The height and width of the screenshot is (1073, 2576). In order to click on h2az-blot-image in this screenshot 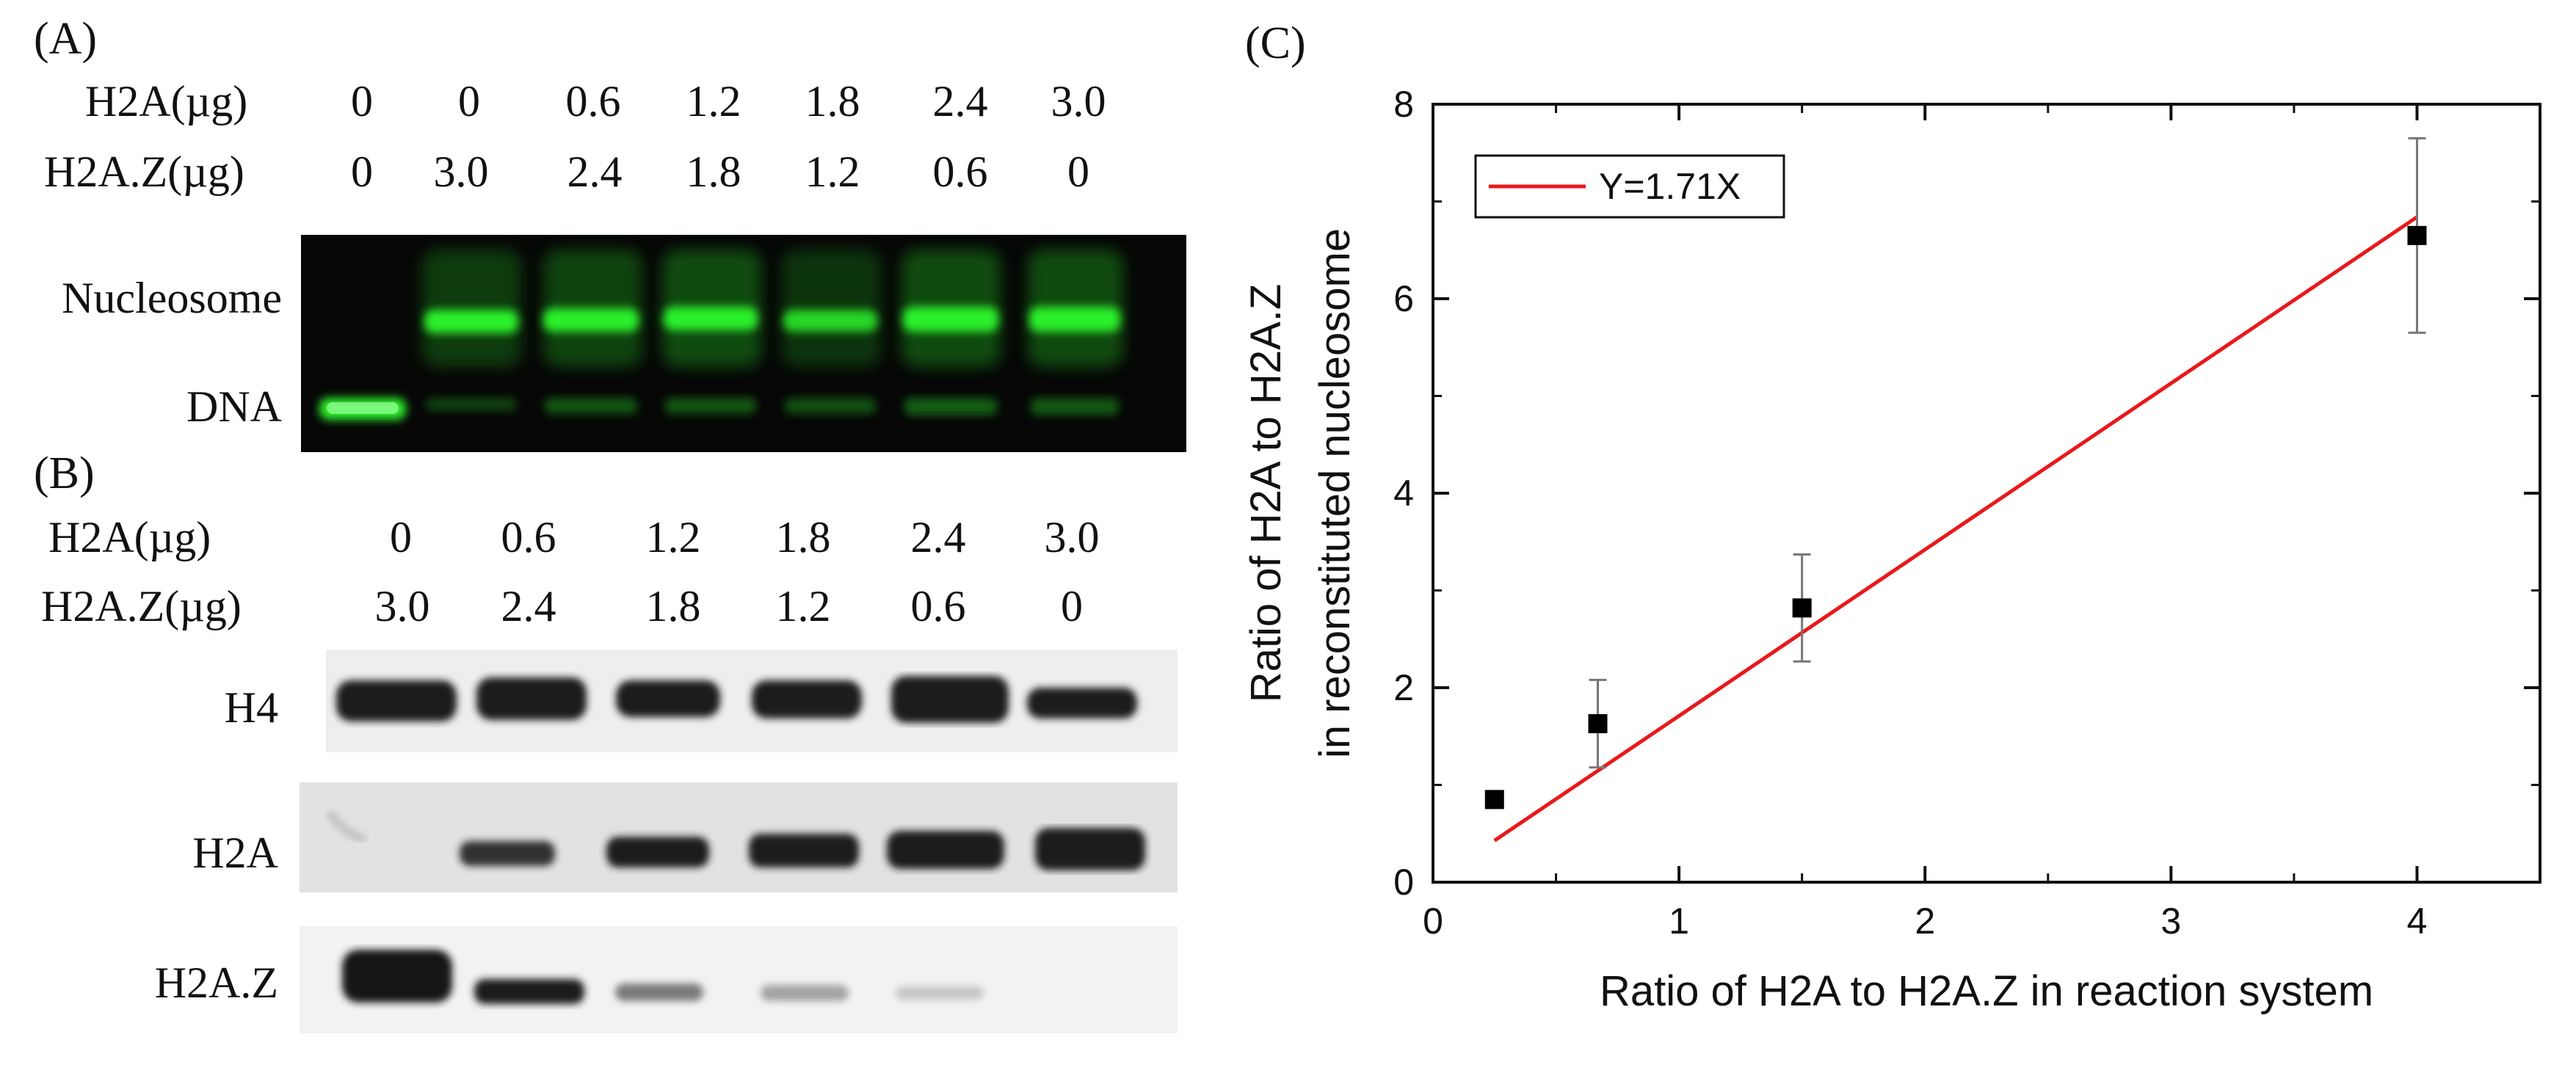, I will do `click(739, 979)`.